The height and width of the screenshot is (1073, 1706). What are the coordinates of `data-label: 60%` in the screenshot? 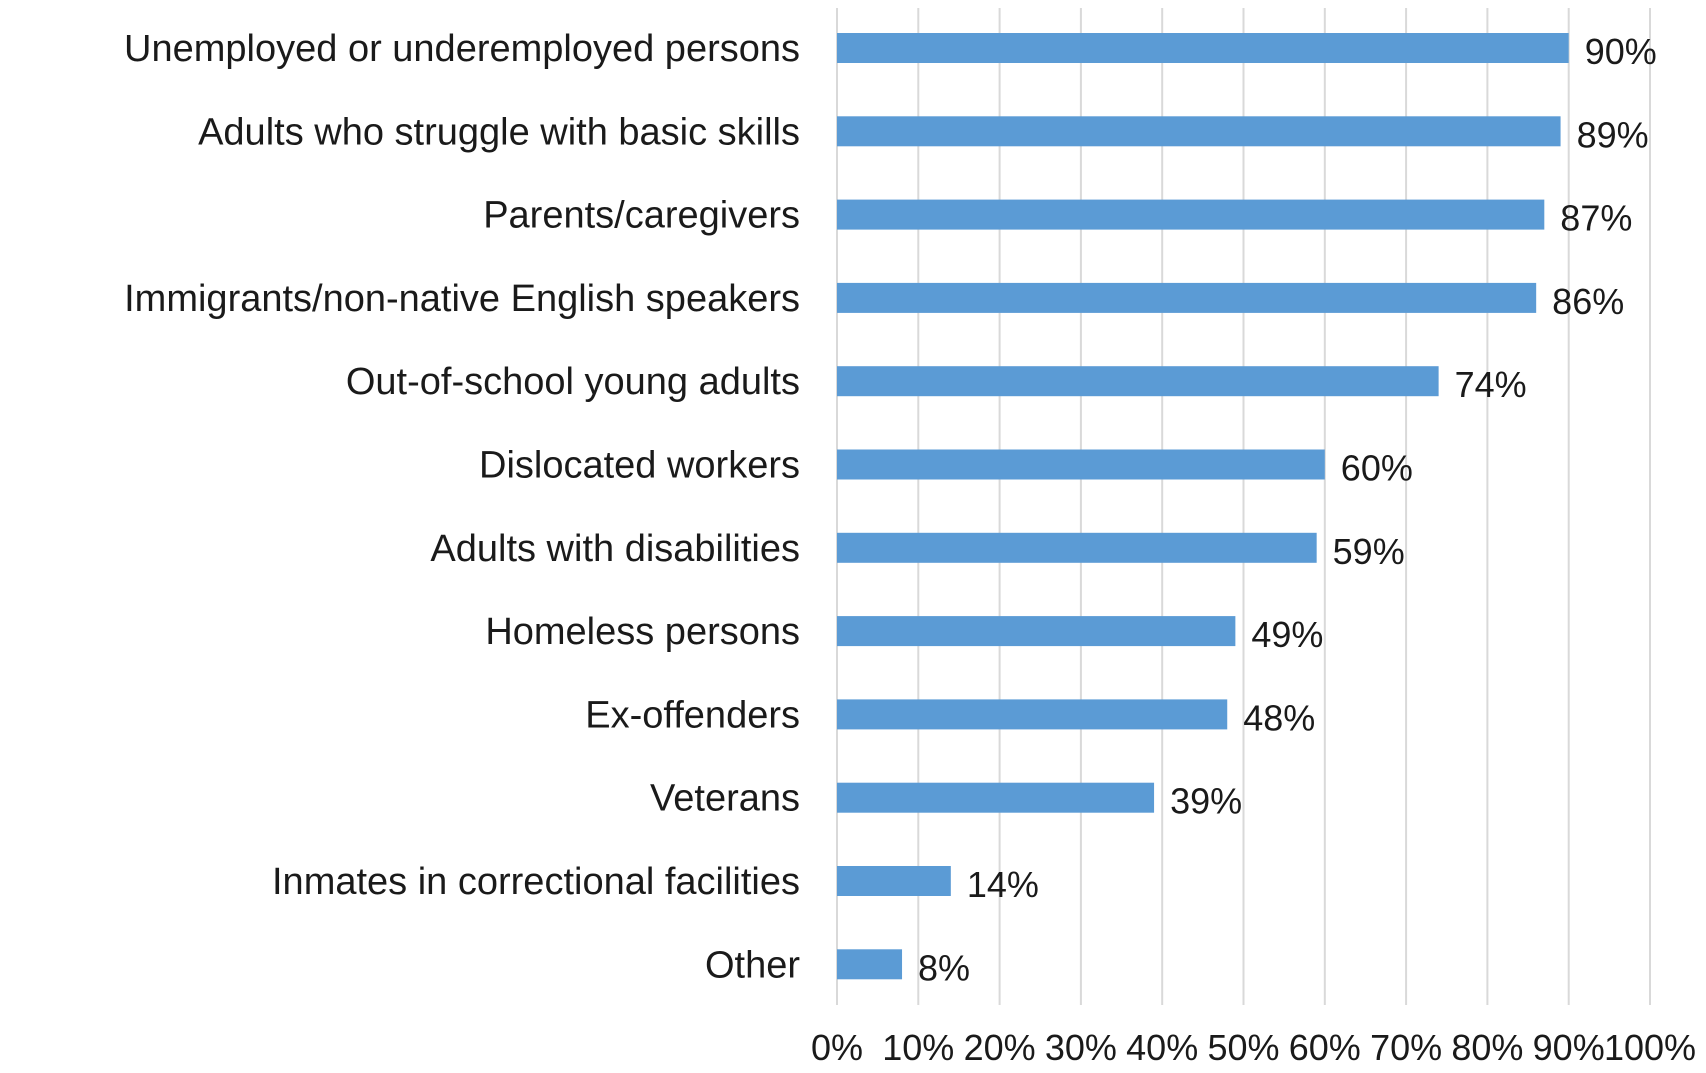 It's located at (1377, 468).